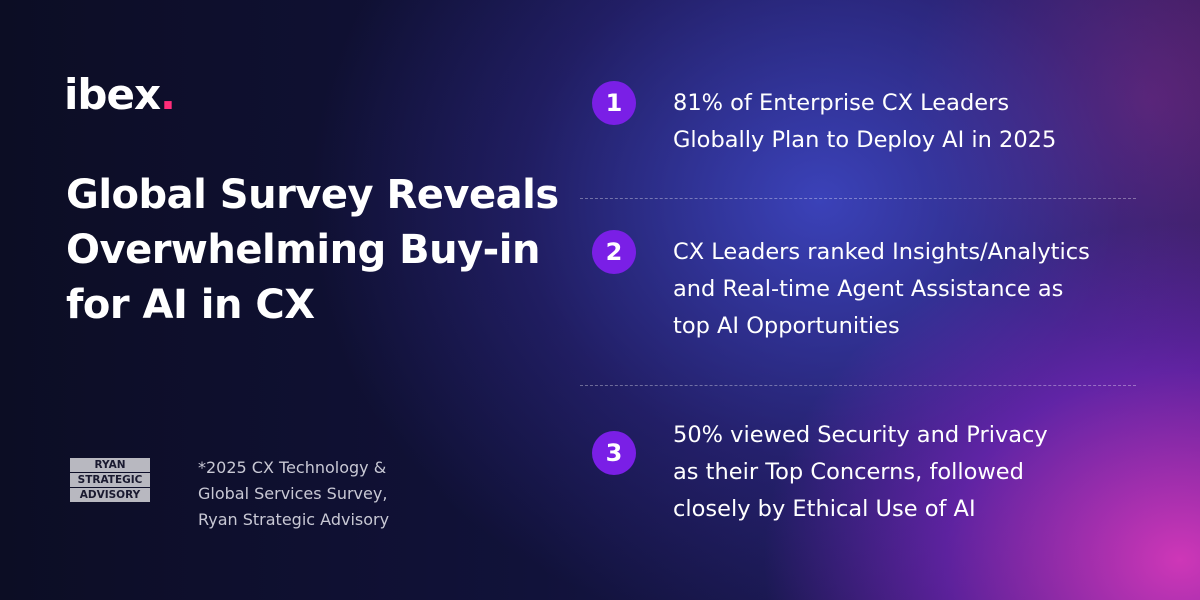 Image resolution: width=1200 pixels, height=600 pixels. What do you see at coordinates (294, 519) in the screenshot?
I see `footnote-line: Ryan Strategic Advisory` at bounding box center [294, 519].